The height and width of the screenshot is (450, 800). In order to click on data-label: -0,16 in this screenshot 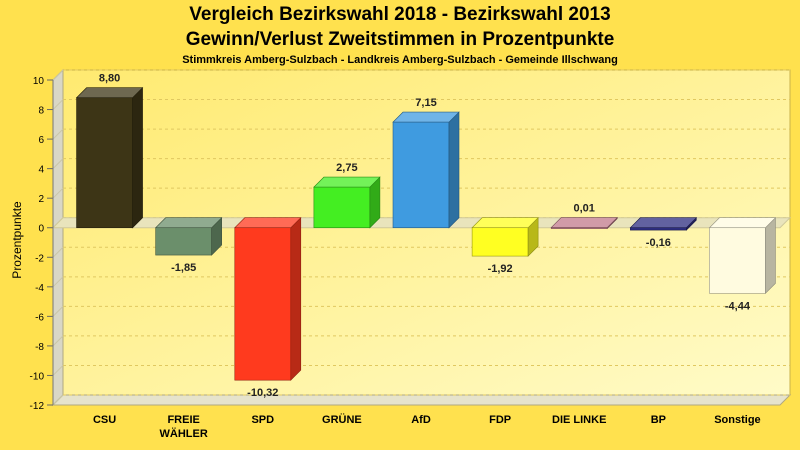, I will do `click(658, 243)`.